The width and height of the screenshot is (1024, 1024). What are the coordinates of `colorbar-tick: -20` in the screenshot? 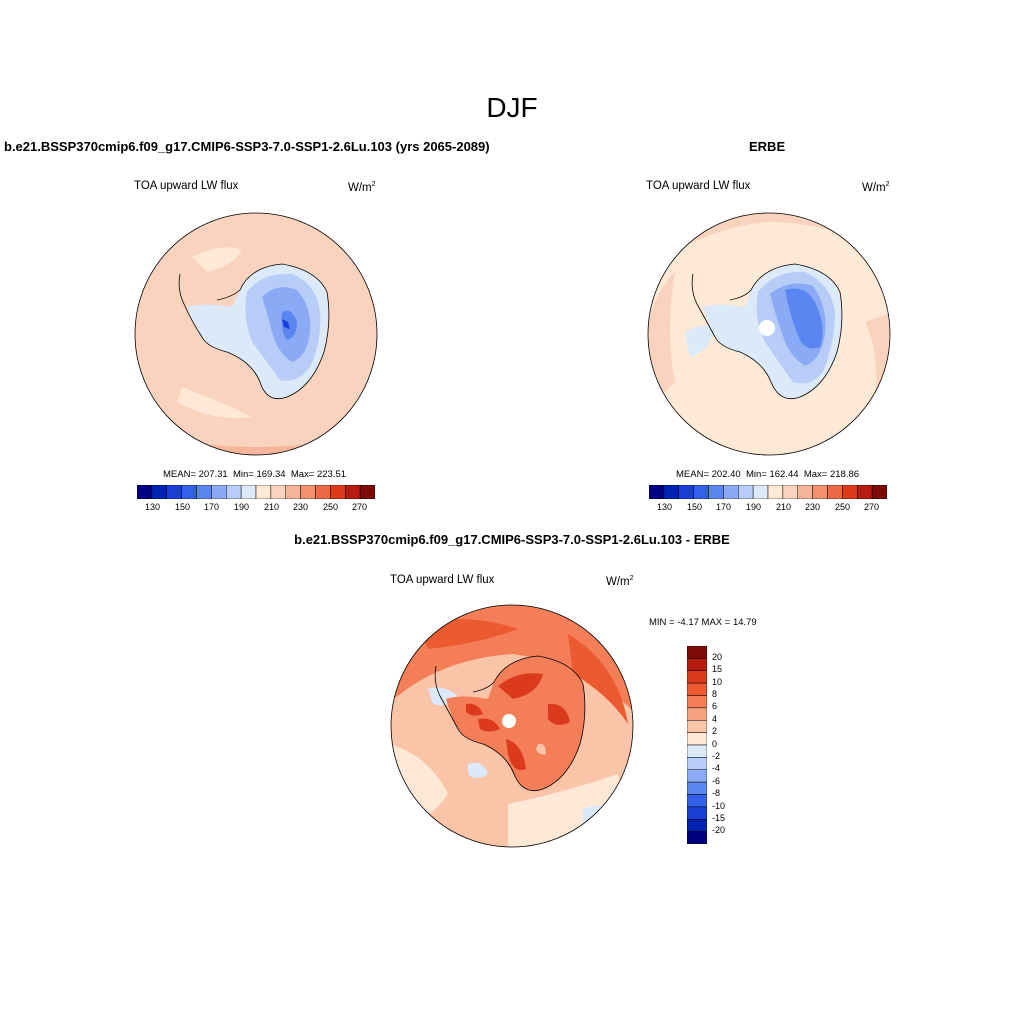 It's located at (719, 830).